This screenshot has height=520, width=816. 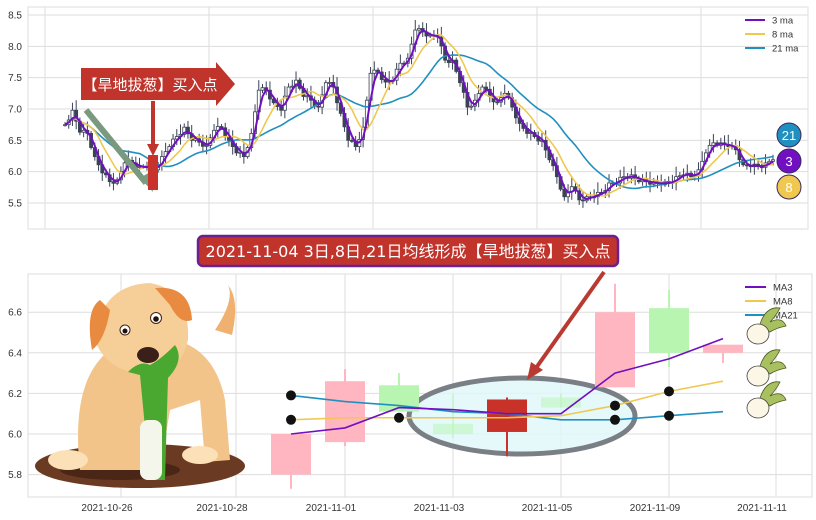 I want to click on bottom-x-tick-label: 2021-11-01, so click(x=331, y=508).